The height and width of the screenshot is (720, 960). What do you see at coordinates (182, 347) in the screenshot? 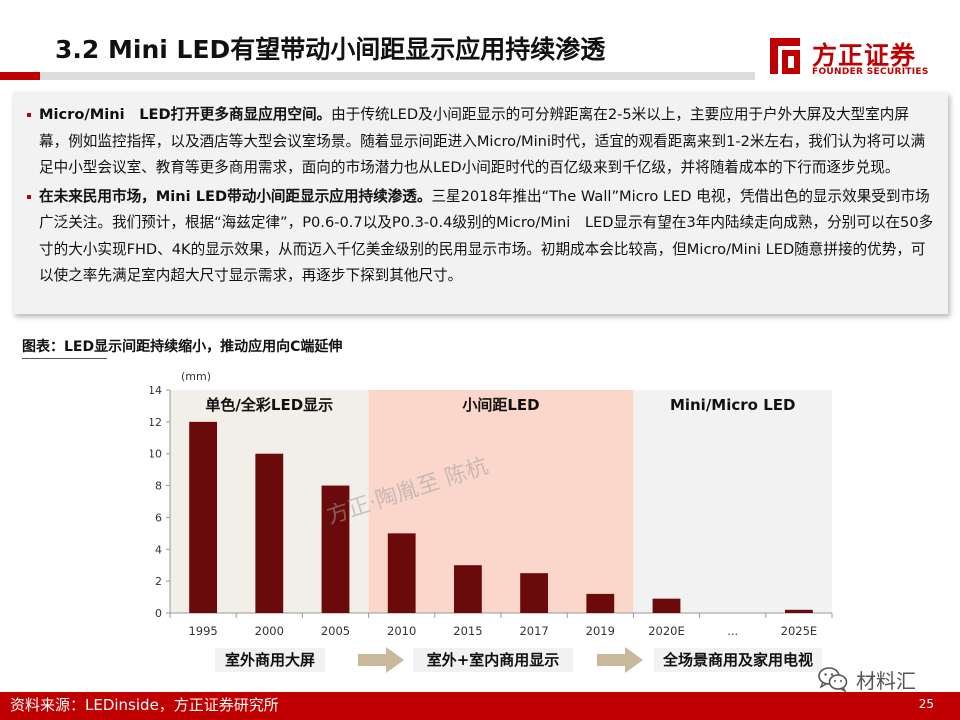
I see `figure-caption: 图表：LED显示间距持续缩小，推动应用向C端延伸` at bounding box center [182, 347].